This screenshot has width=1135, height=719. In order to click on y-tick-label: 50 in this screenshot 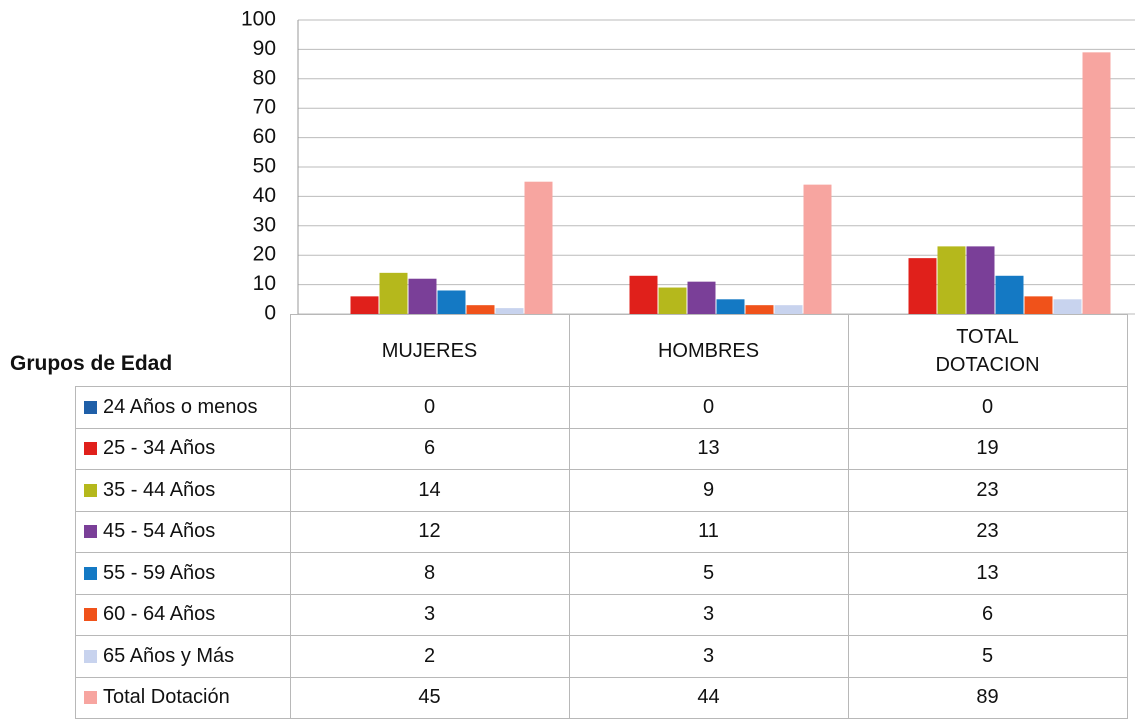, I will do `click(264, 166)`.